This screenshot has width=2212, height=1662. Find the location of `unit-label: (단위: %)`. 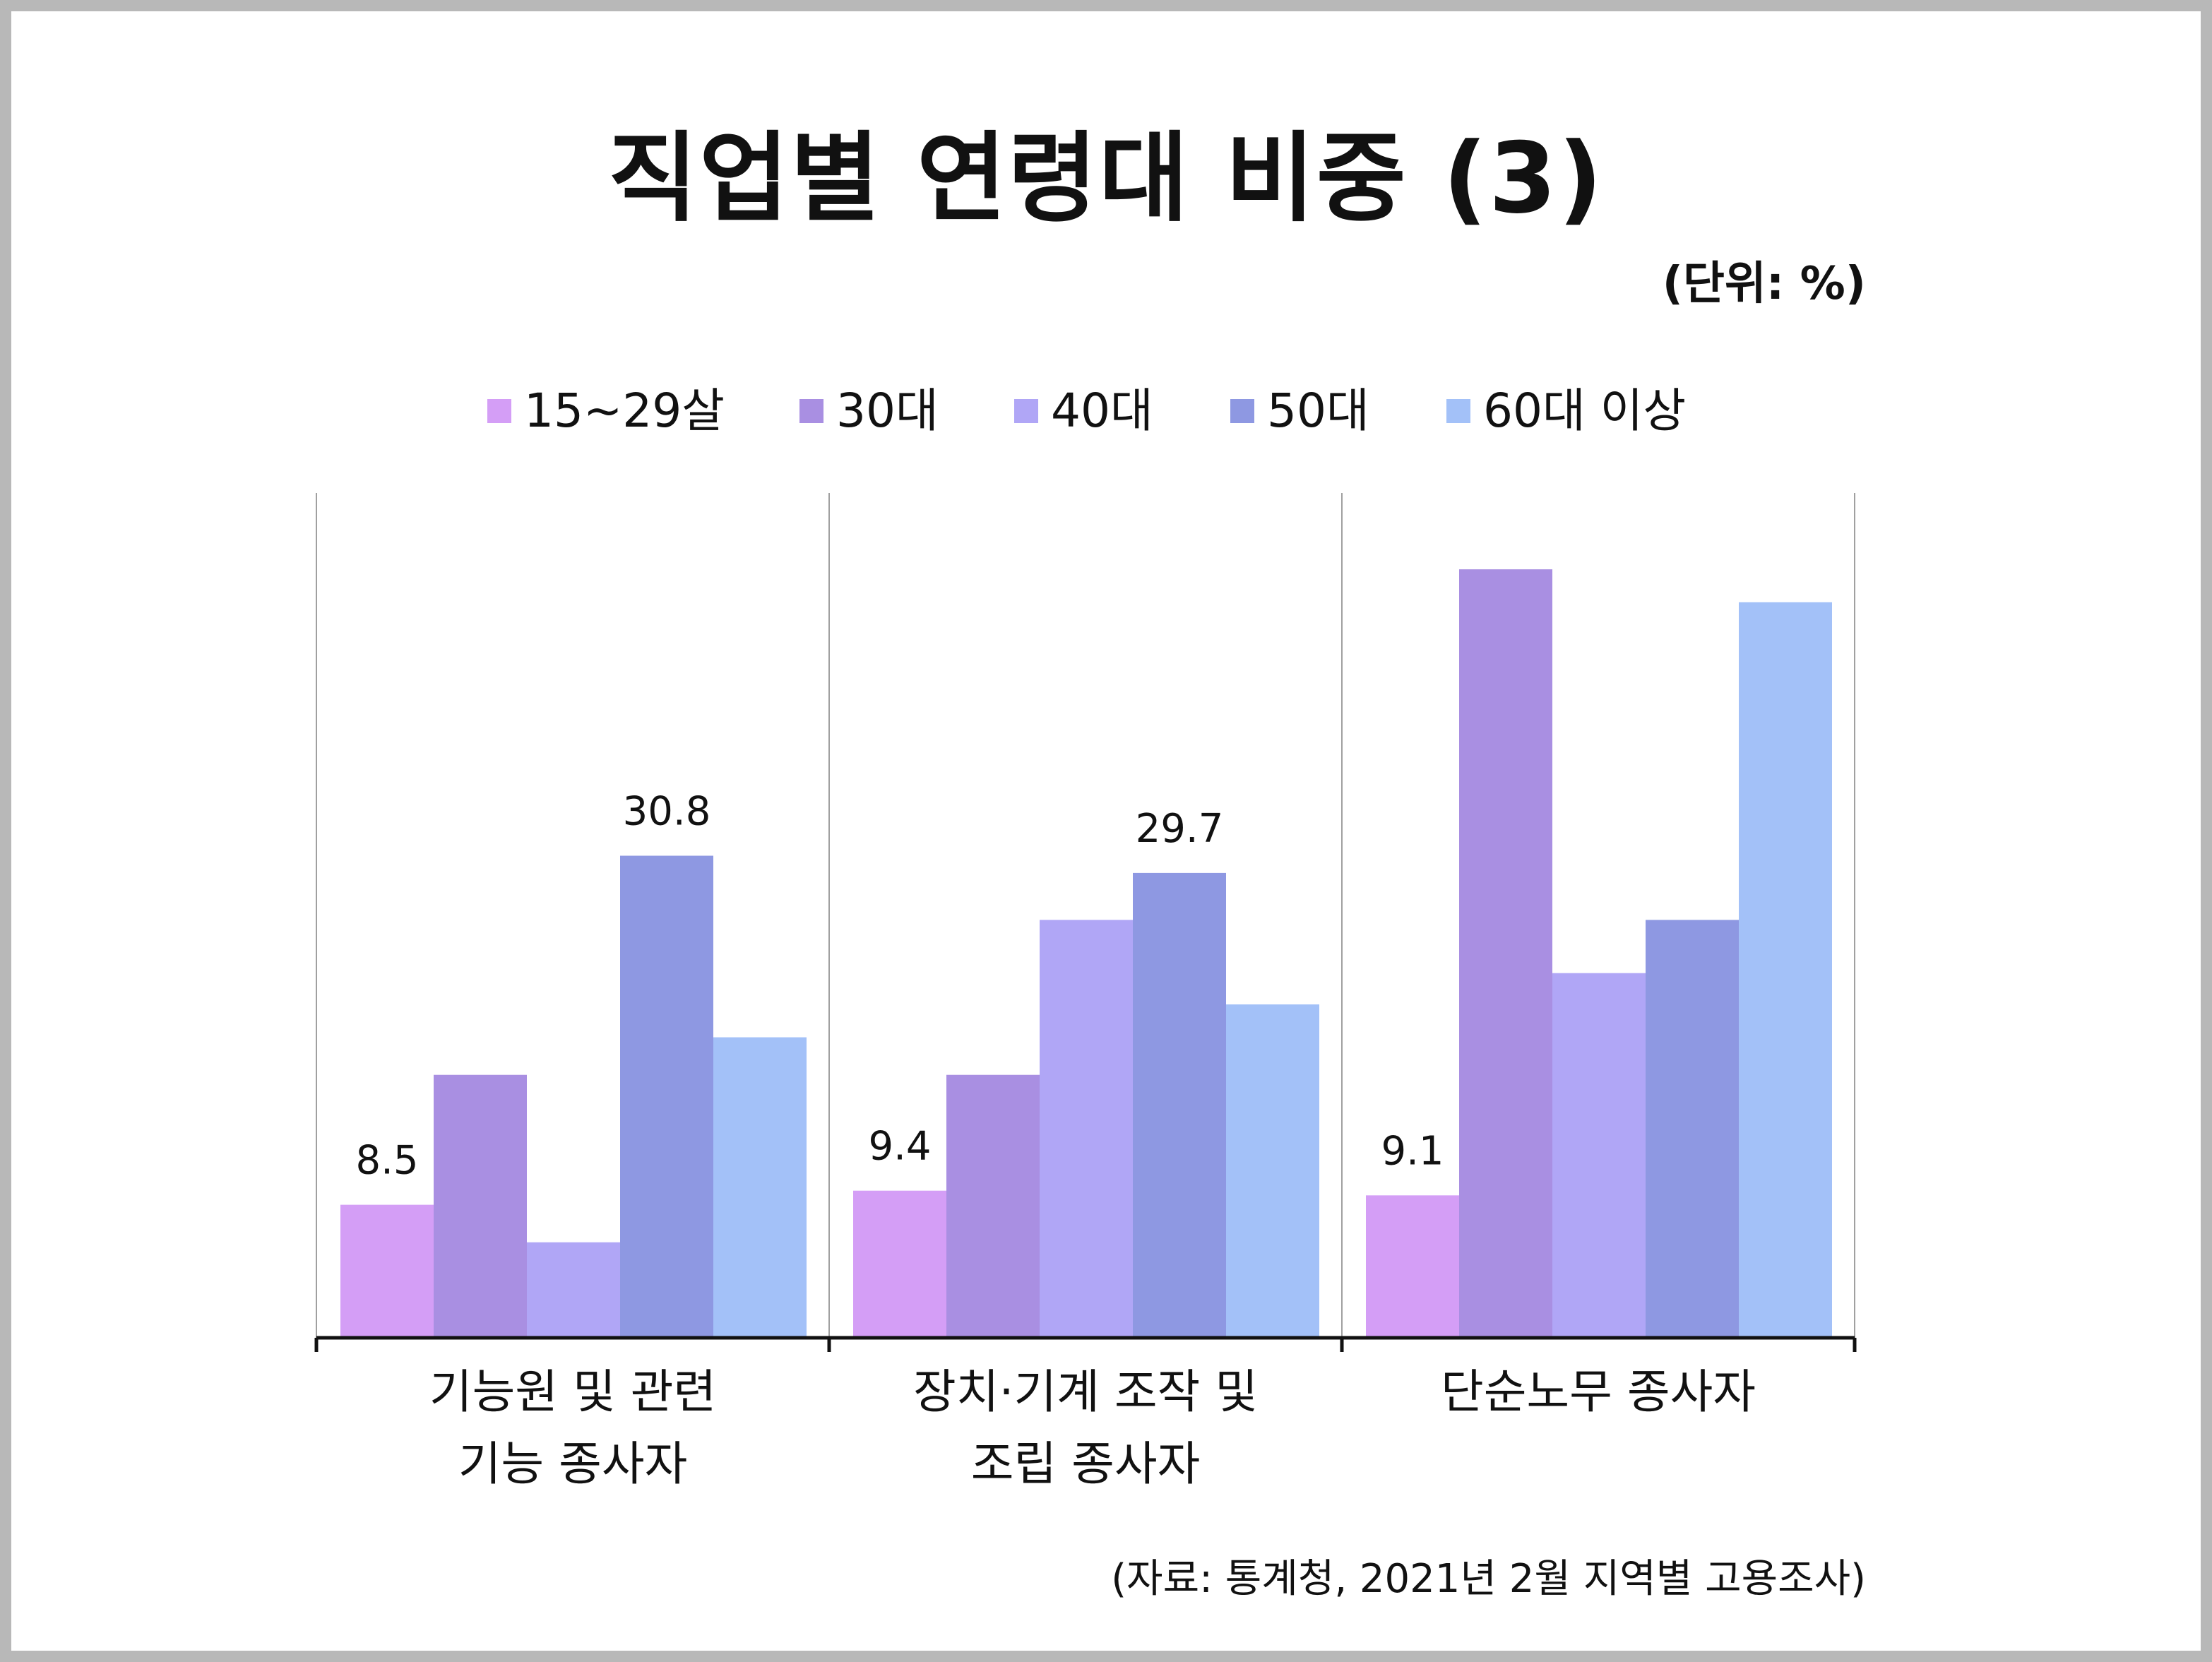

unit-label: (단위: %) is located at coordinates (1764, 284).